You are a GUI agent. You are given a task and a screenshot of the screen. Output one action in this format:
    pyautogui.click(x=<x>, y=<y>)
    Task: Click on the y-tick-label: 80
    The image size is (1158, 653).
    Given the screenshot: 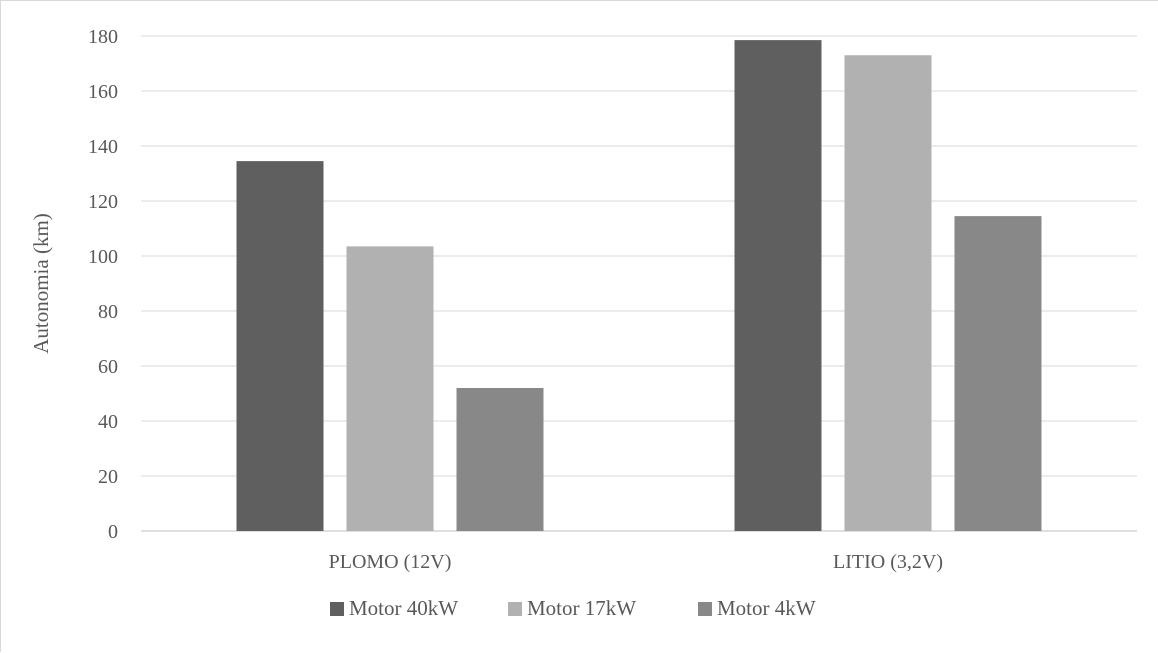 What is the action you would take?
    pyautogui.click(x=108, y=312)
    